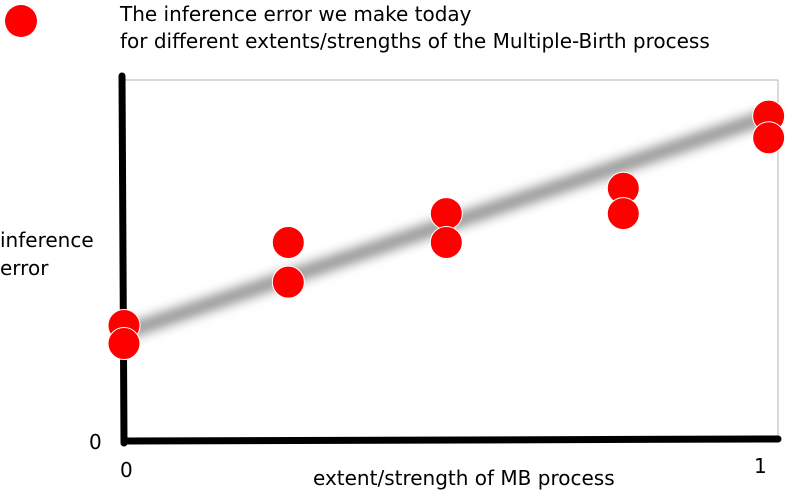  What do you see at coordinates (126, 470) in the screenshot?
I see `x-tick-label-0: 0` at bounding box center [126, 470].